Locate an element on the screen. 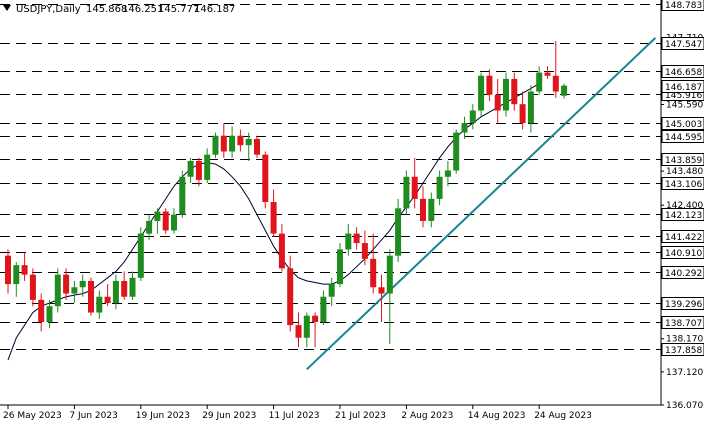  x-tick-label: 2 Aug 2023 is located at coordinates (427, 416).